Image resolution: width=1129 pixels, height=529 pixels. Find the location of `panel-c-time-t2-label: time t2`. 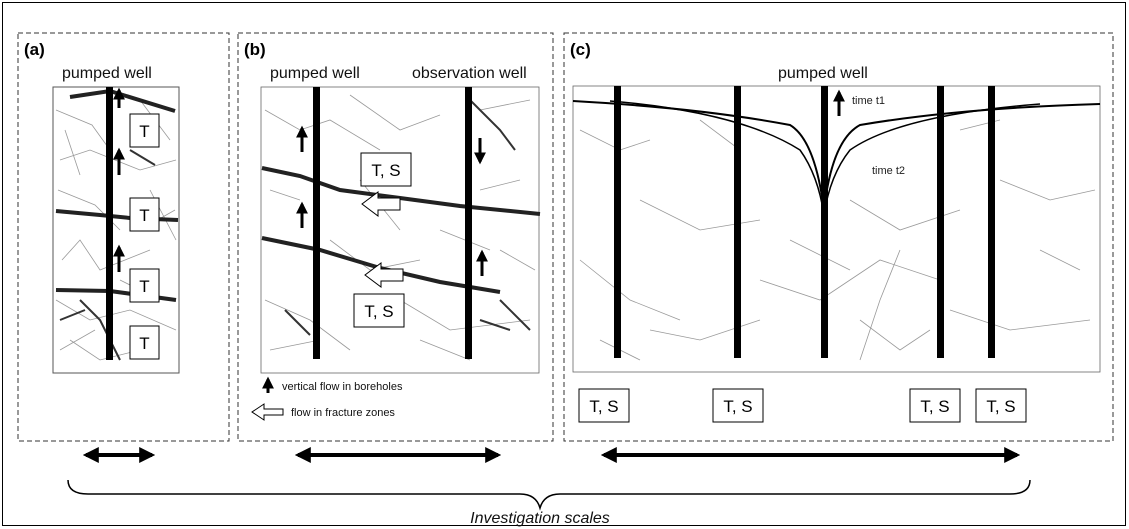

panel-c-time-t2-label: time t2 is located at coordinates (888, 171).